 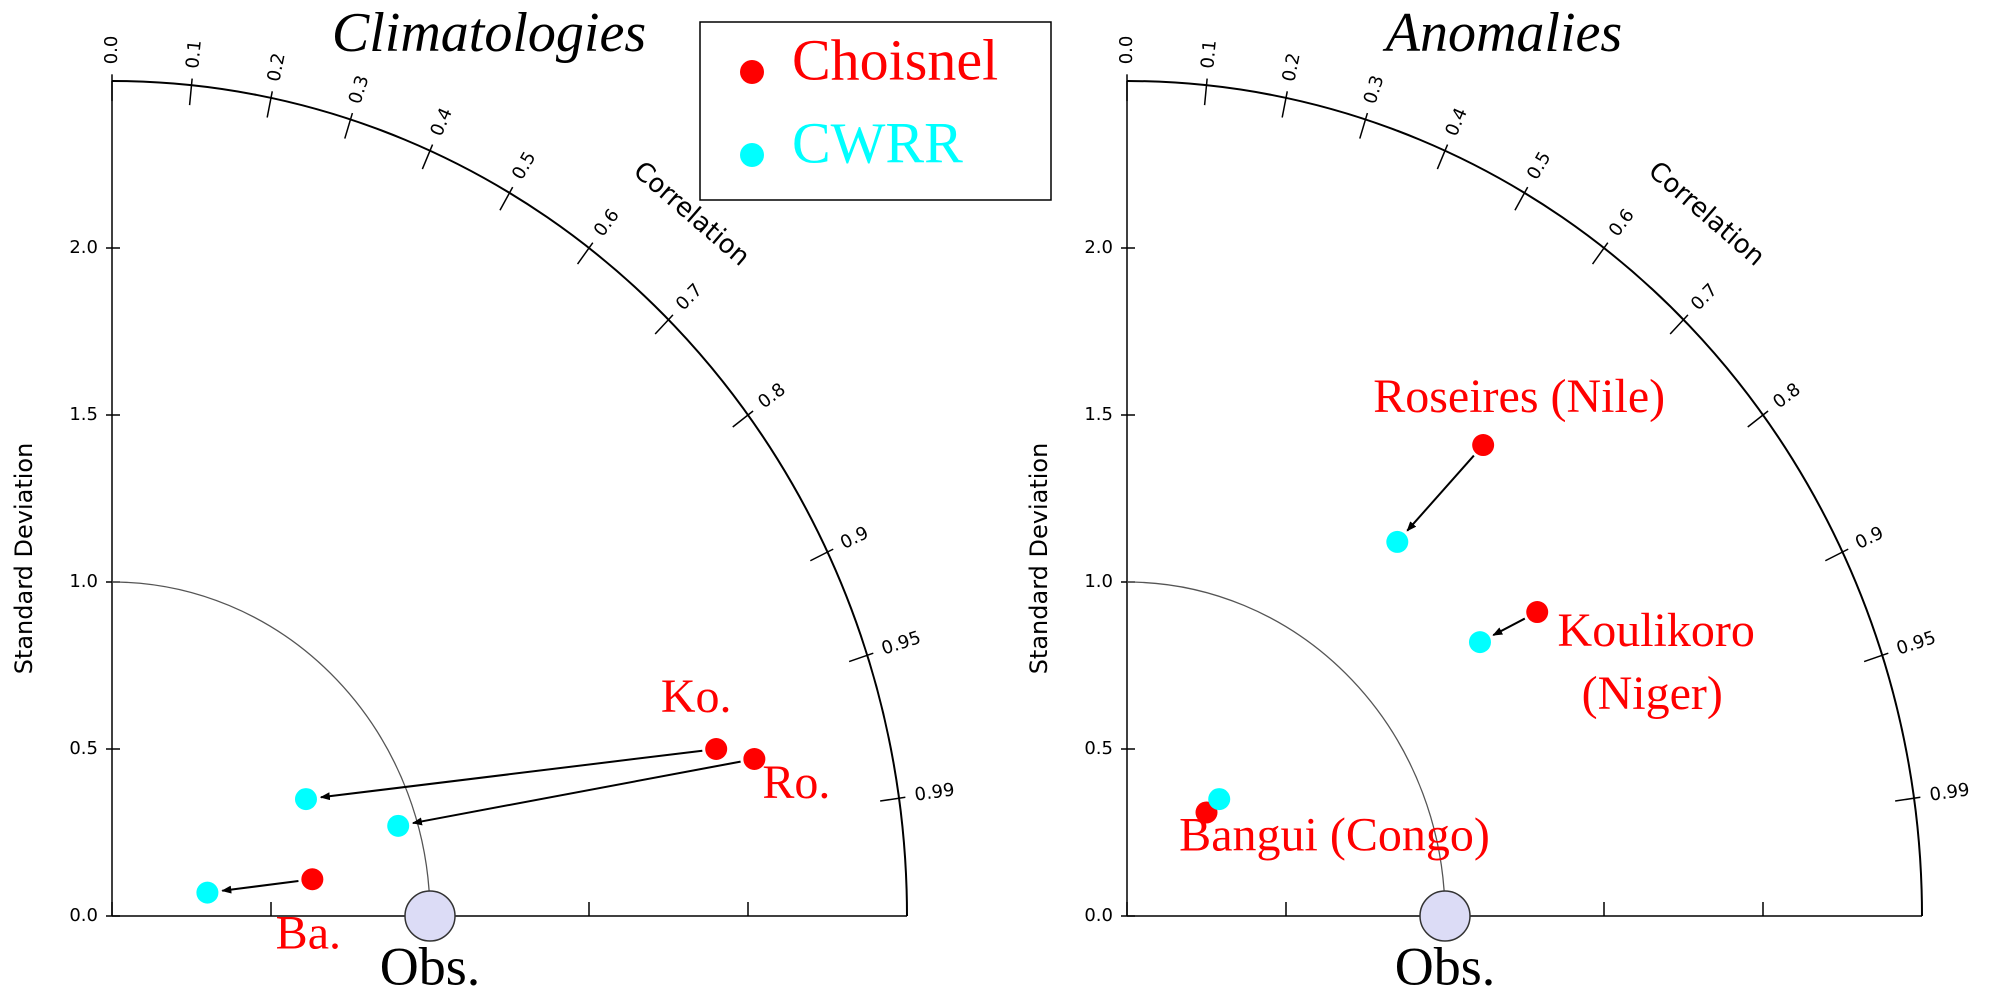 I want to click on station-label: Ro., so click(x=796, y=782).